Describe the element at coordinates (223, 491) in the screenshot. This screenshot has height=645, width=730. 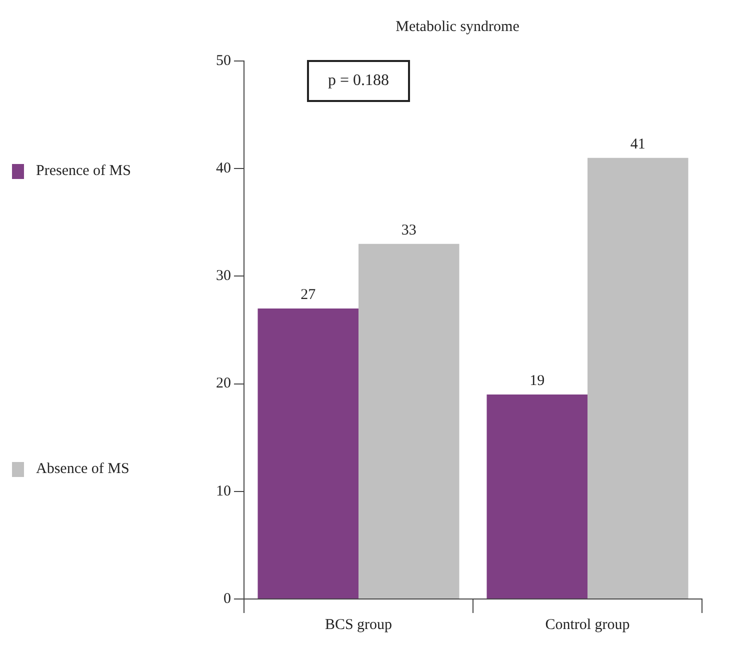
I see `y-tick-label: 10` at that location.